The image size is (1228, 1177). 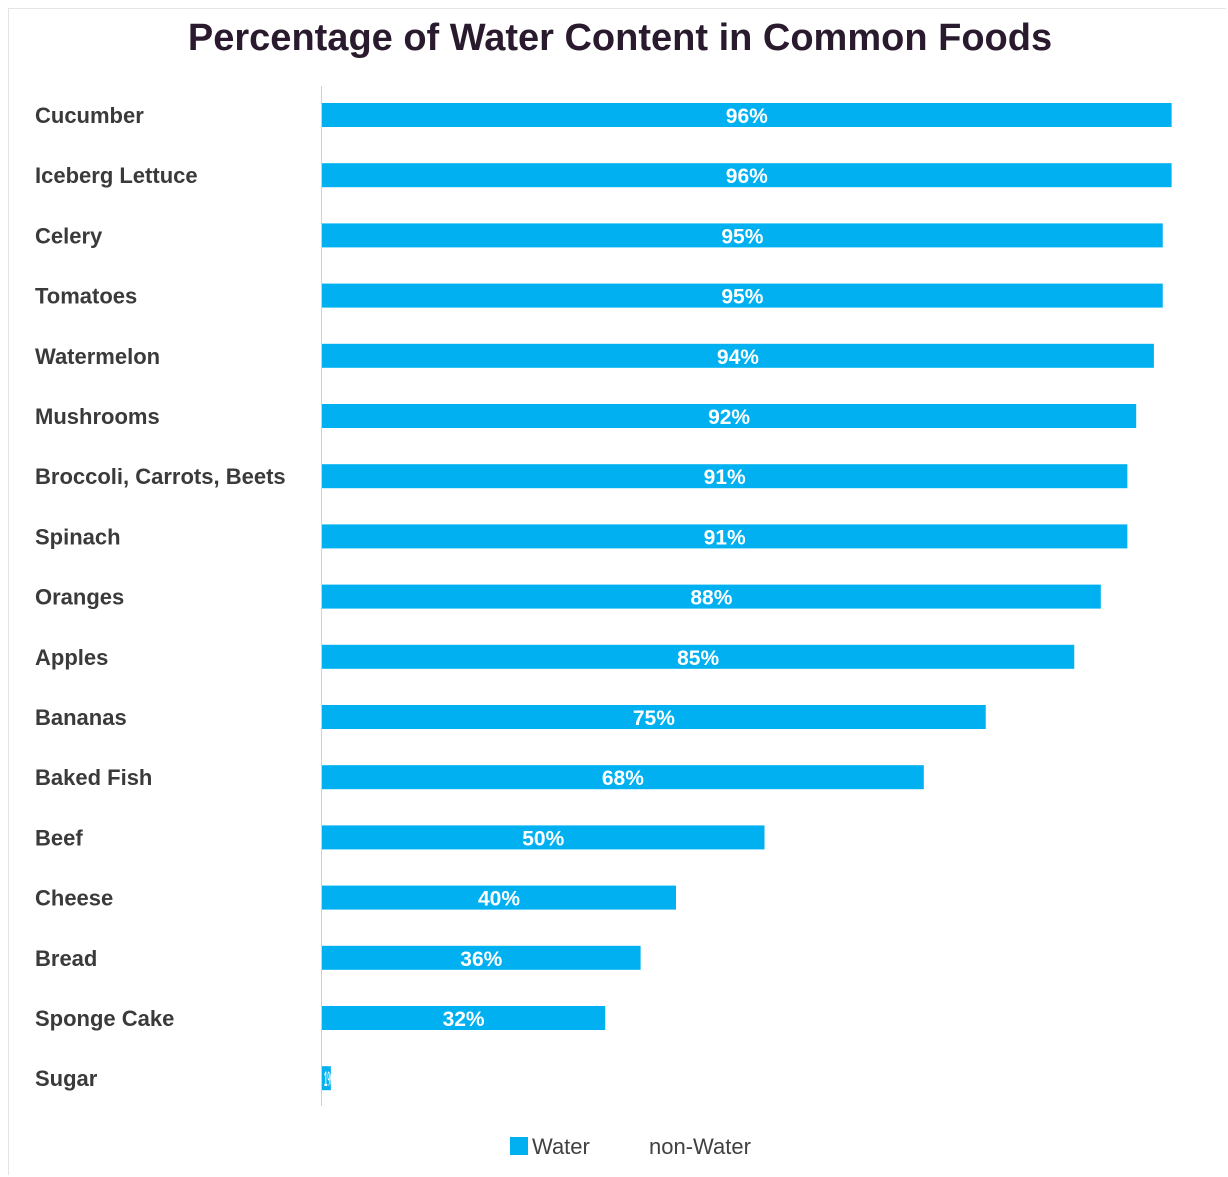 I want to click on bar-water-celery, so click(x=742, y=235).